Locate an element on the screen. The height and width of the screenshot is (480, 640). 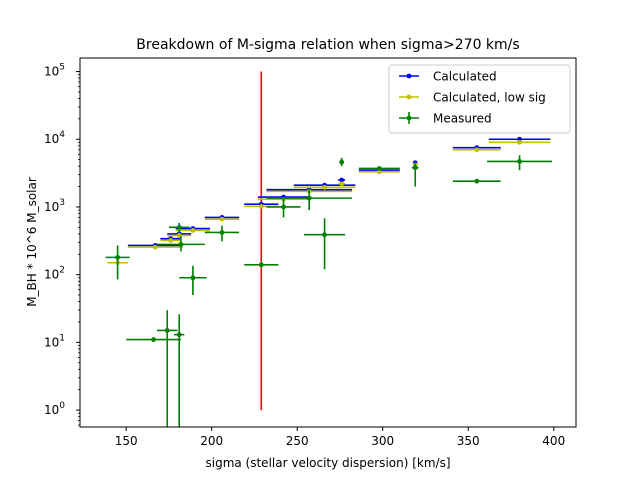
x-tick-label: 400 is located at coordinates (553, 441).